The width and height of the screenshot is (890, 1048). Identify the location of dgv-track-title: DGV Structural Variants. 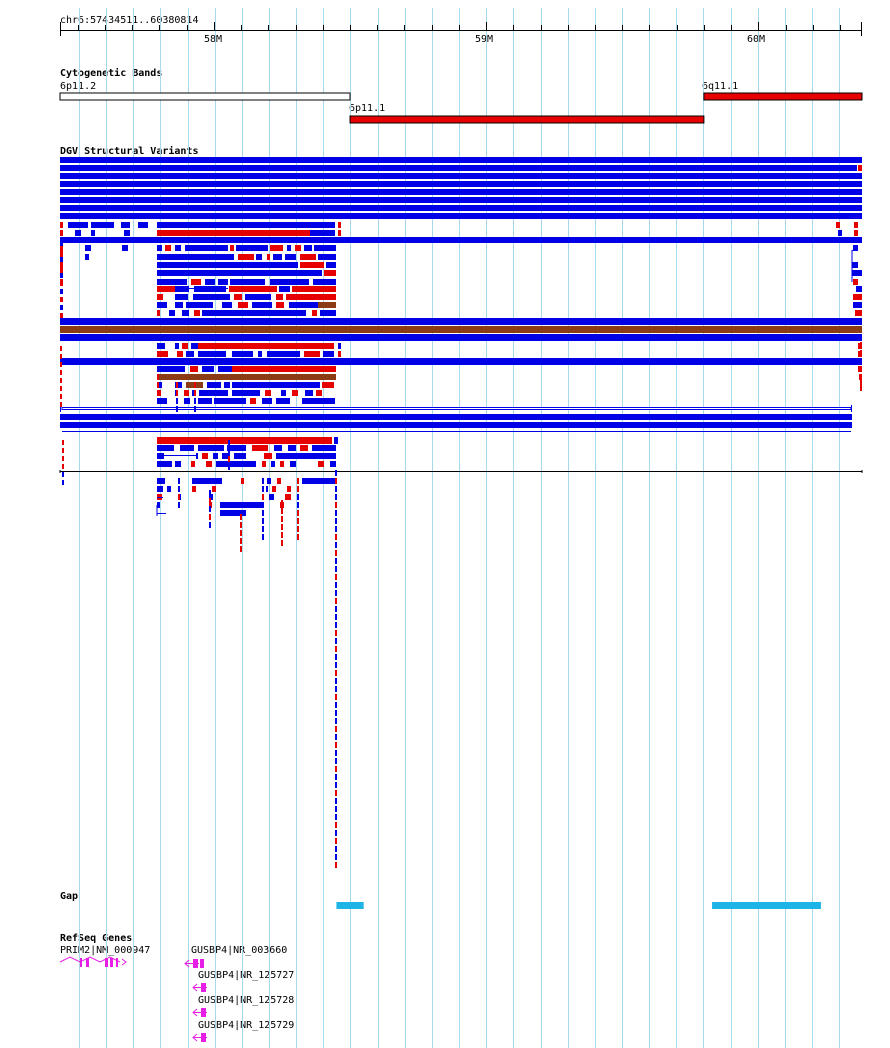
(129, 151).